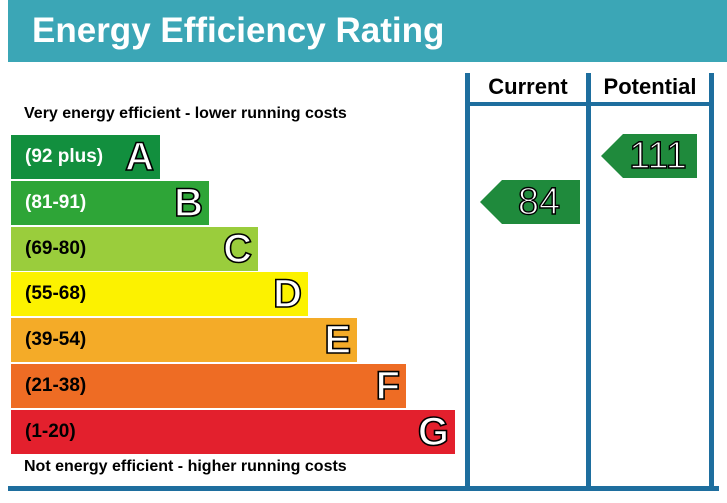  Describe the element at coordinates (363, 488) in the screenshot. I see `frame-bottom-line` at that location.